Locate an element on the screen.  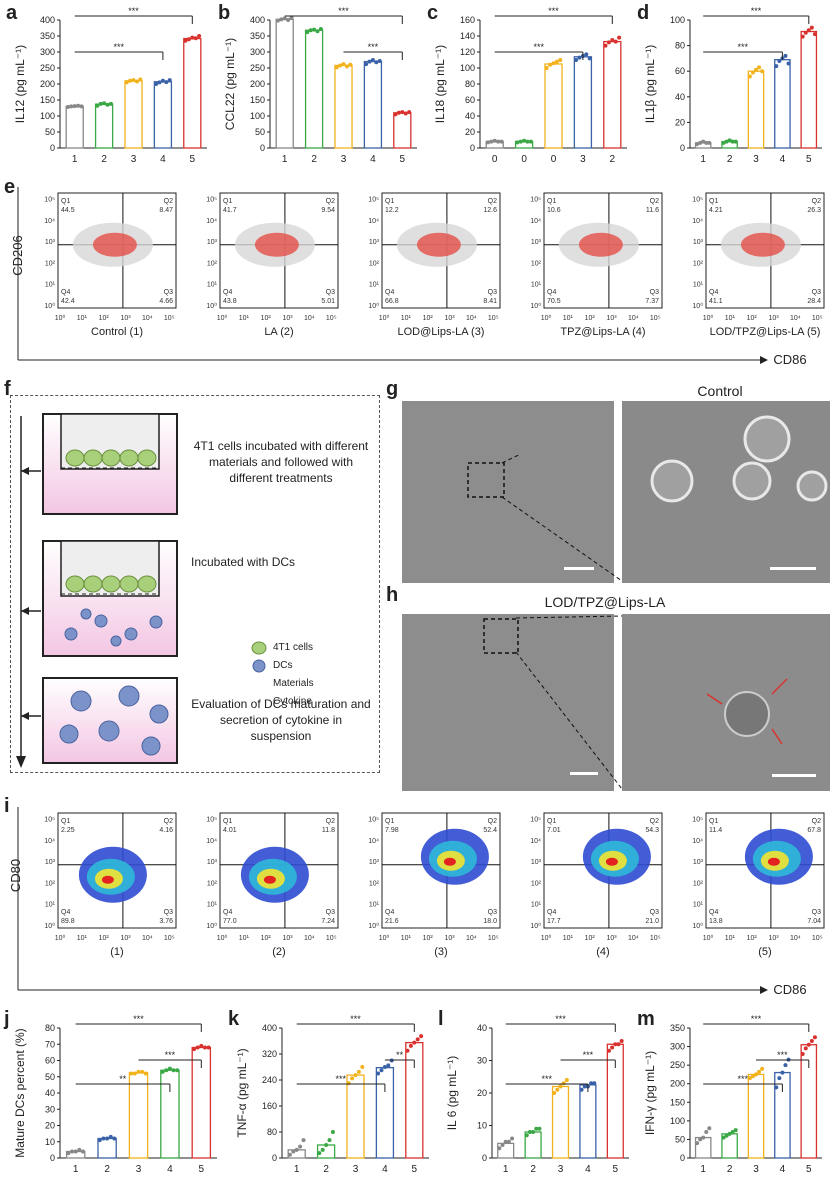
y-tick-label: 10 is located at coordinates (50, 1142).